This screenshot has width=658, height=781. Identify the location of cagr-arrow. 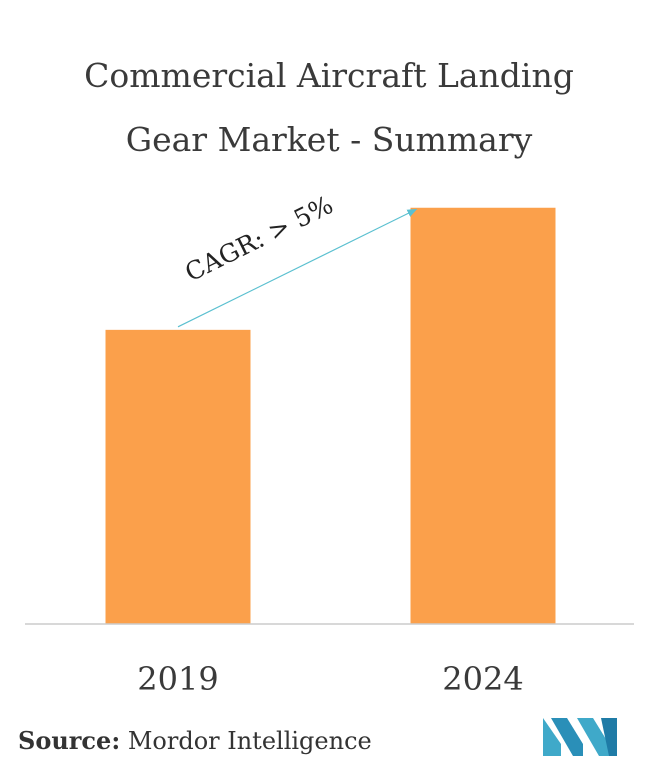
(297, 268).